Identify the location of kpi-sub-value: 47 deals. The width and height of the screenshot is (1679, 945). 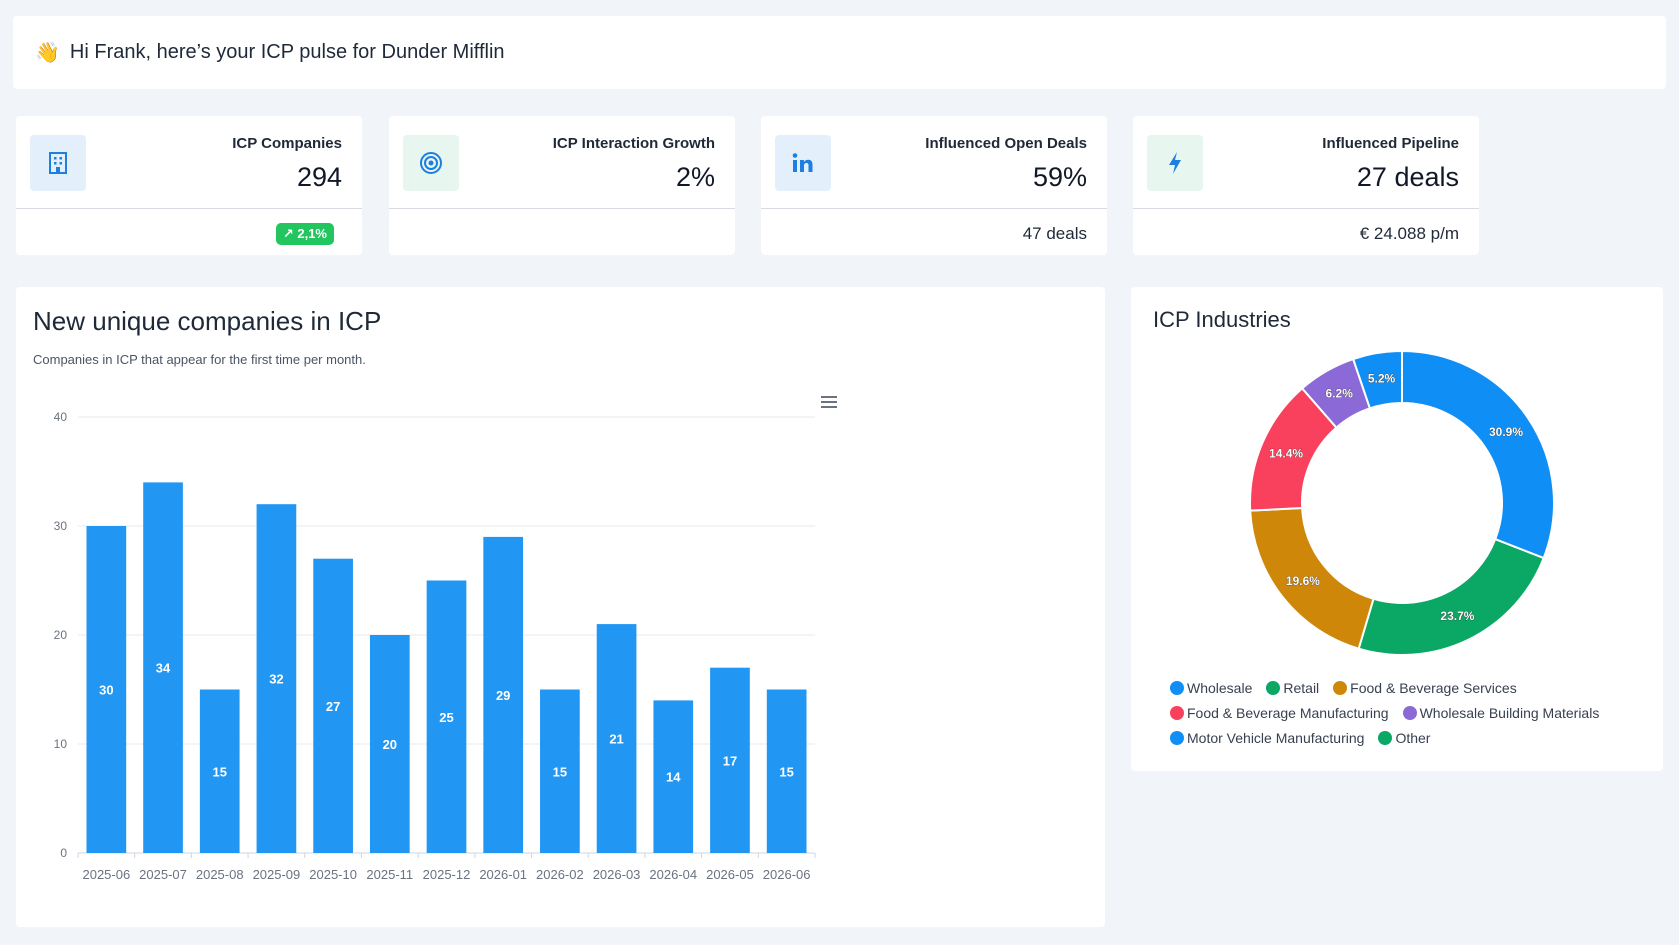
(1054, 233).